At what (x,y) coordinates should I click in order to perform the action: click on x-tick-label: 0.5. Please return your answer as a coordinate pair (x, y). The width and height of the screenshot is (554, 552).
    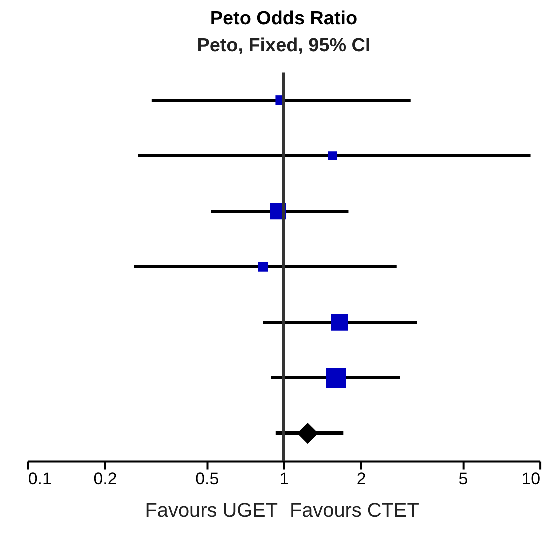
    Looking at the image, I should click on (208, 479).